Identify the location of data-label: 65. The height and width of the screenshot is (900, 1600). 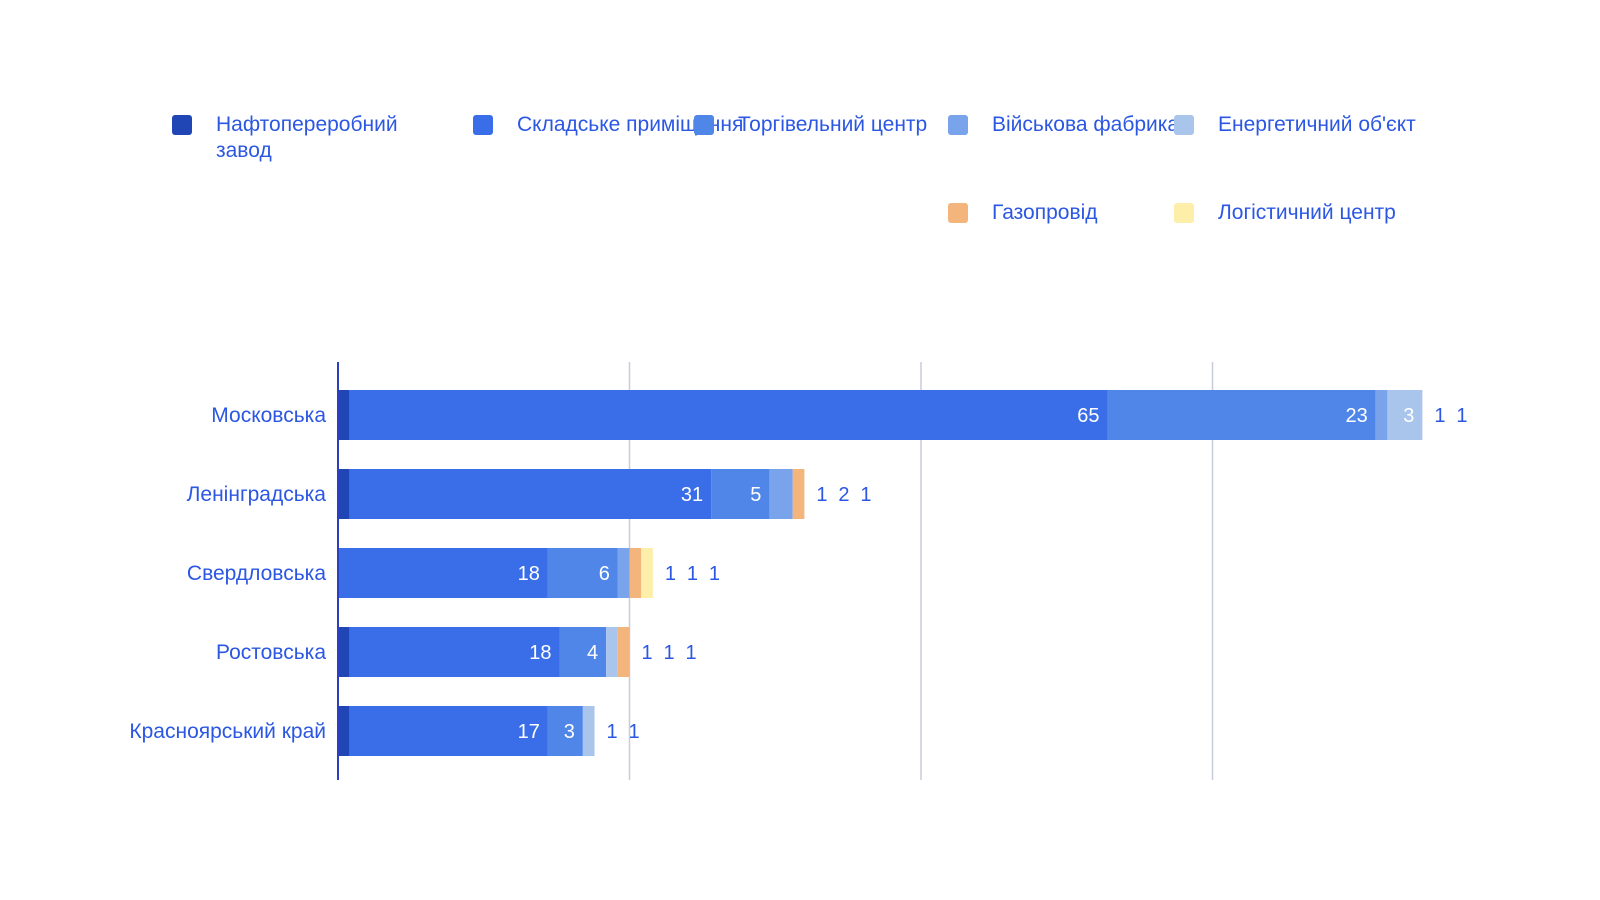
(1088, 416).